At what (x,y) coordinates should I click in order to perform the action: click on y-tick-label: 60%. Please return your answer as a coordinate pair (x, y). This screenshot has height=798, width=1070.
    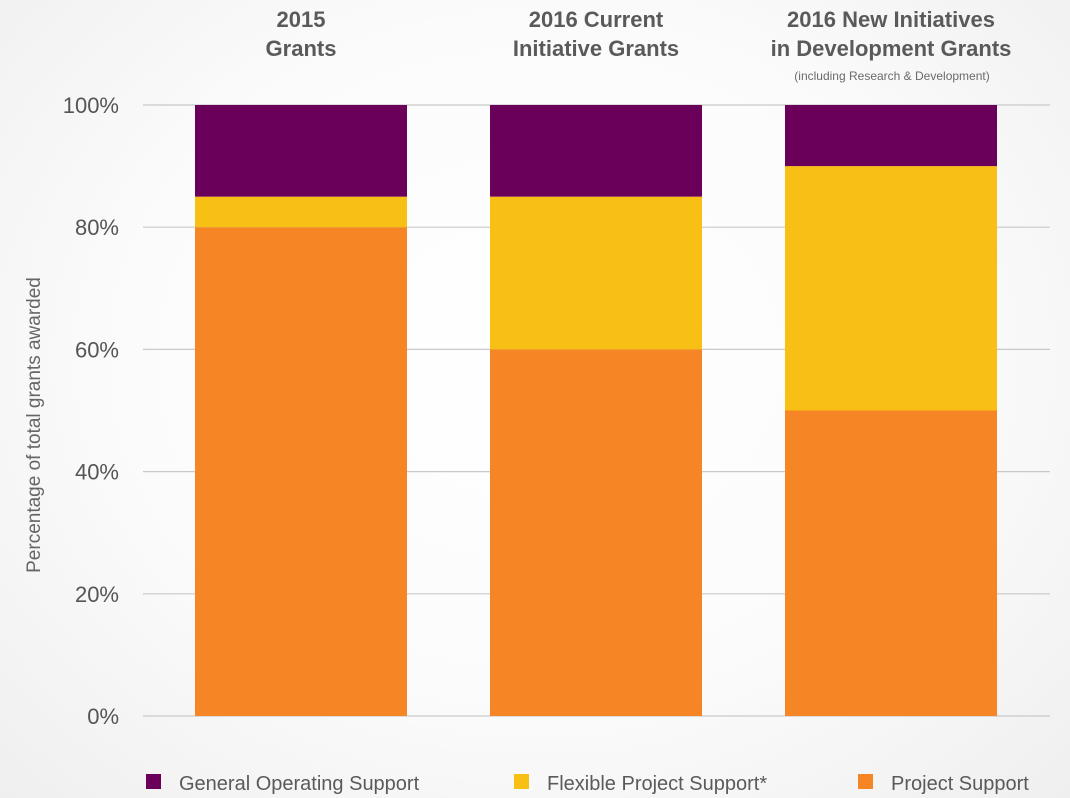
    Looking at the image, I should click on (97, 349).